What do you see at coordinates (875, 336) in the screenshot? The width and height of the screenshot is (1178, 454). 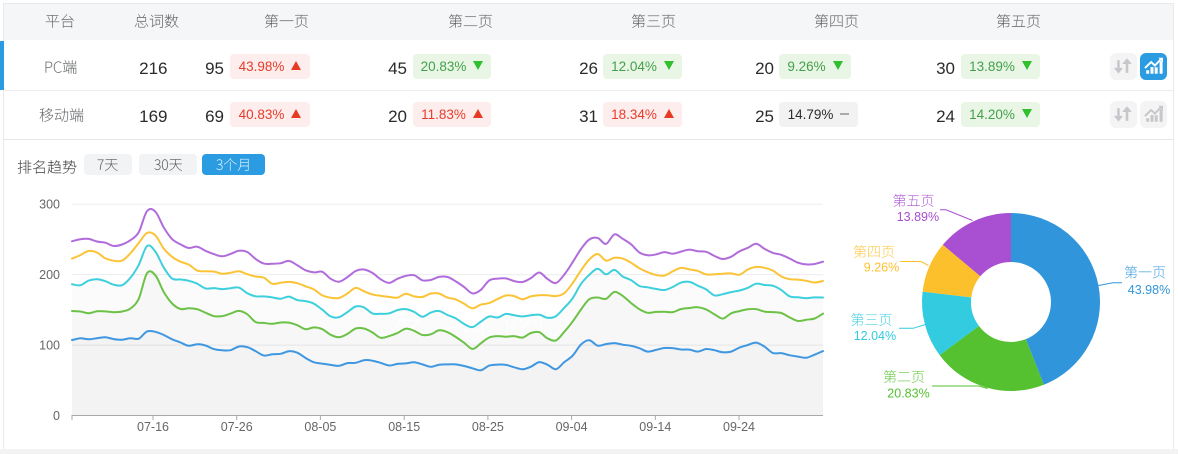 I see `svg-text: 12.04%` at bounding box center [875, 336].